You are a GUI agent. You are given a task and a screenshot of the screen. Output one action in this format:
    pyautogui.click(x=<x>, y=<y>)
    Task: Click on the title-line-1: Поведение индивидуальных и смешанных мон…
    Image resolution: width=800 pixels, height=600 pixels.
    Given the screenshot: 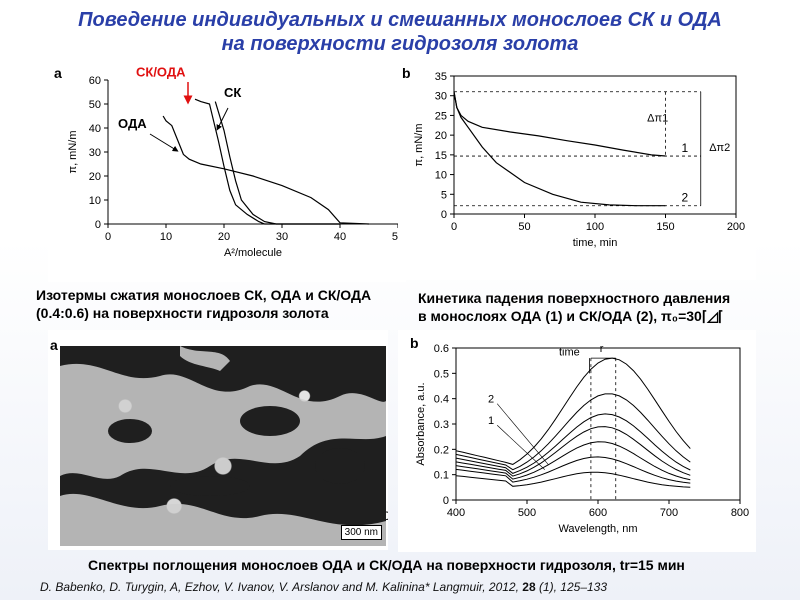 What is the action you would take?
    pyautogui.click(x=400, y=20)
    